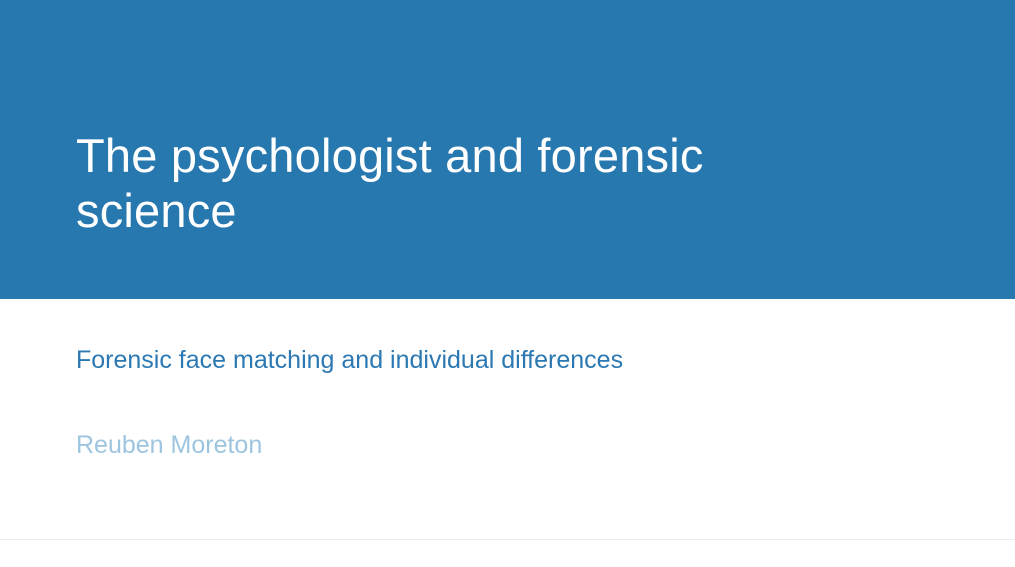 The image size is (1015, 567). What do you see at coordinates (390, 183) in the screenshot?
I see `slide-title: The psychologist and forensic science` at bounding box center [390, 183].